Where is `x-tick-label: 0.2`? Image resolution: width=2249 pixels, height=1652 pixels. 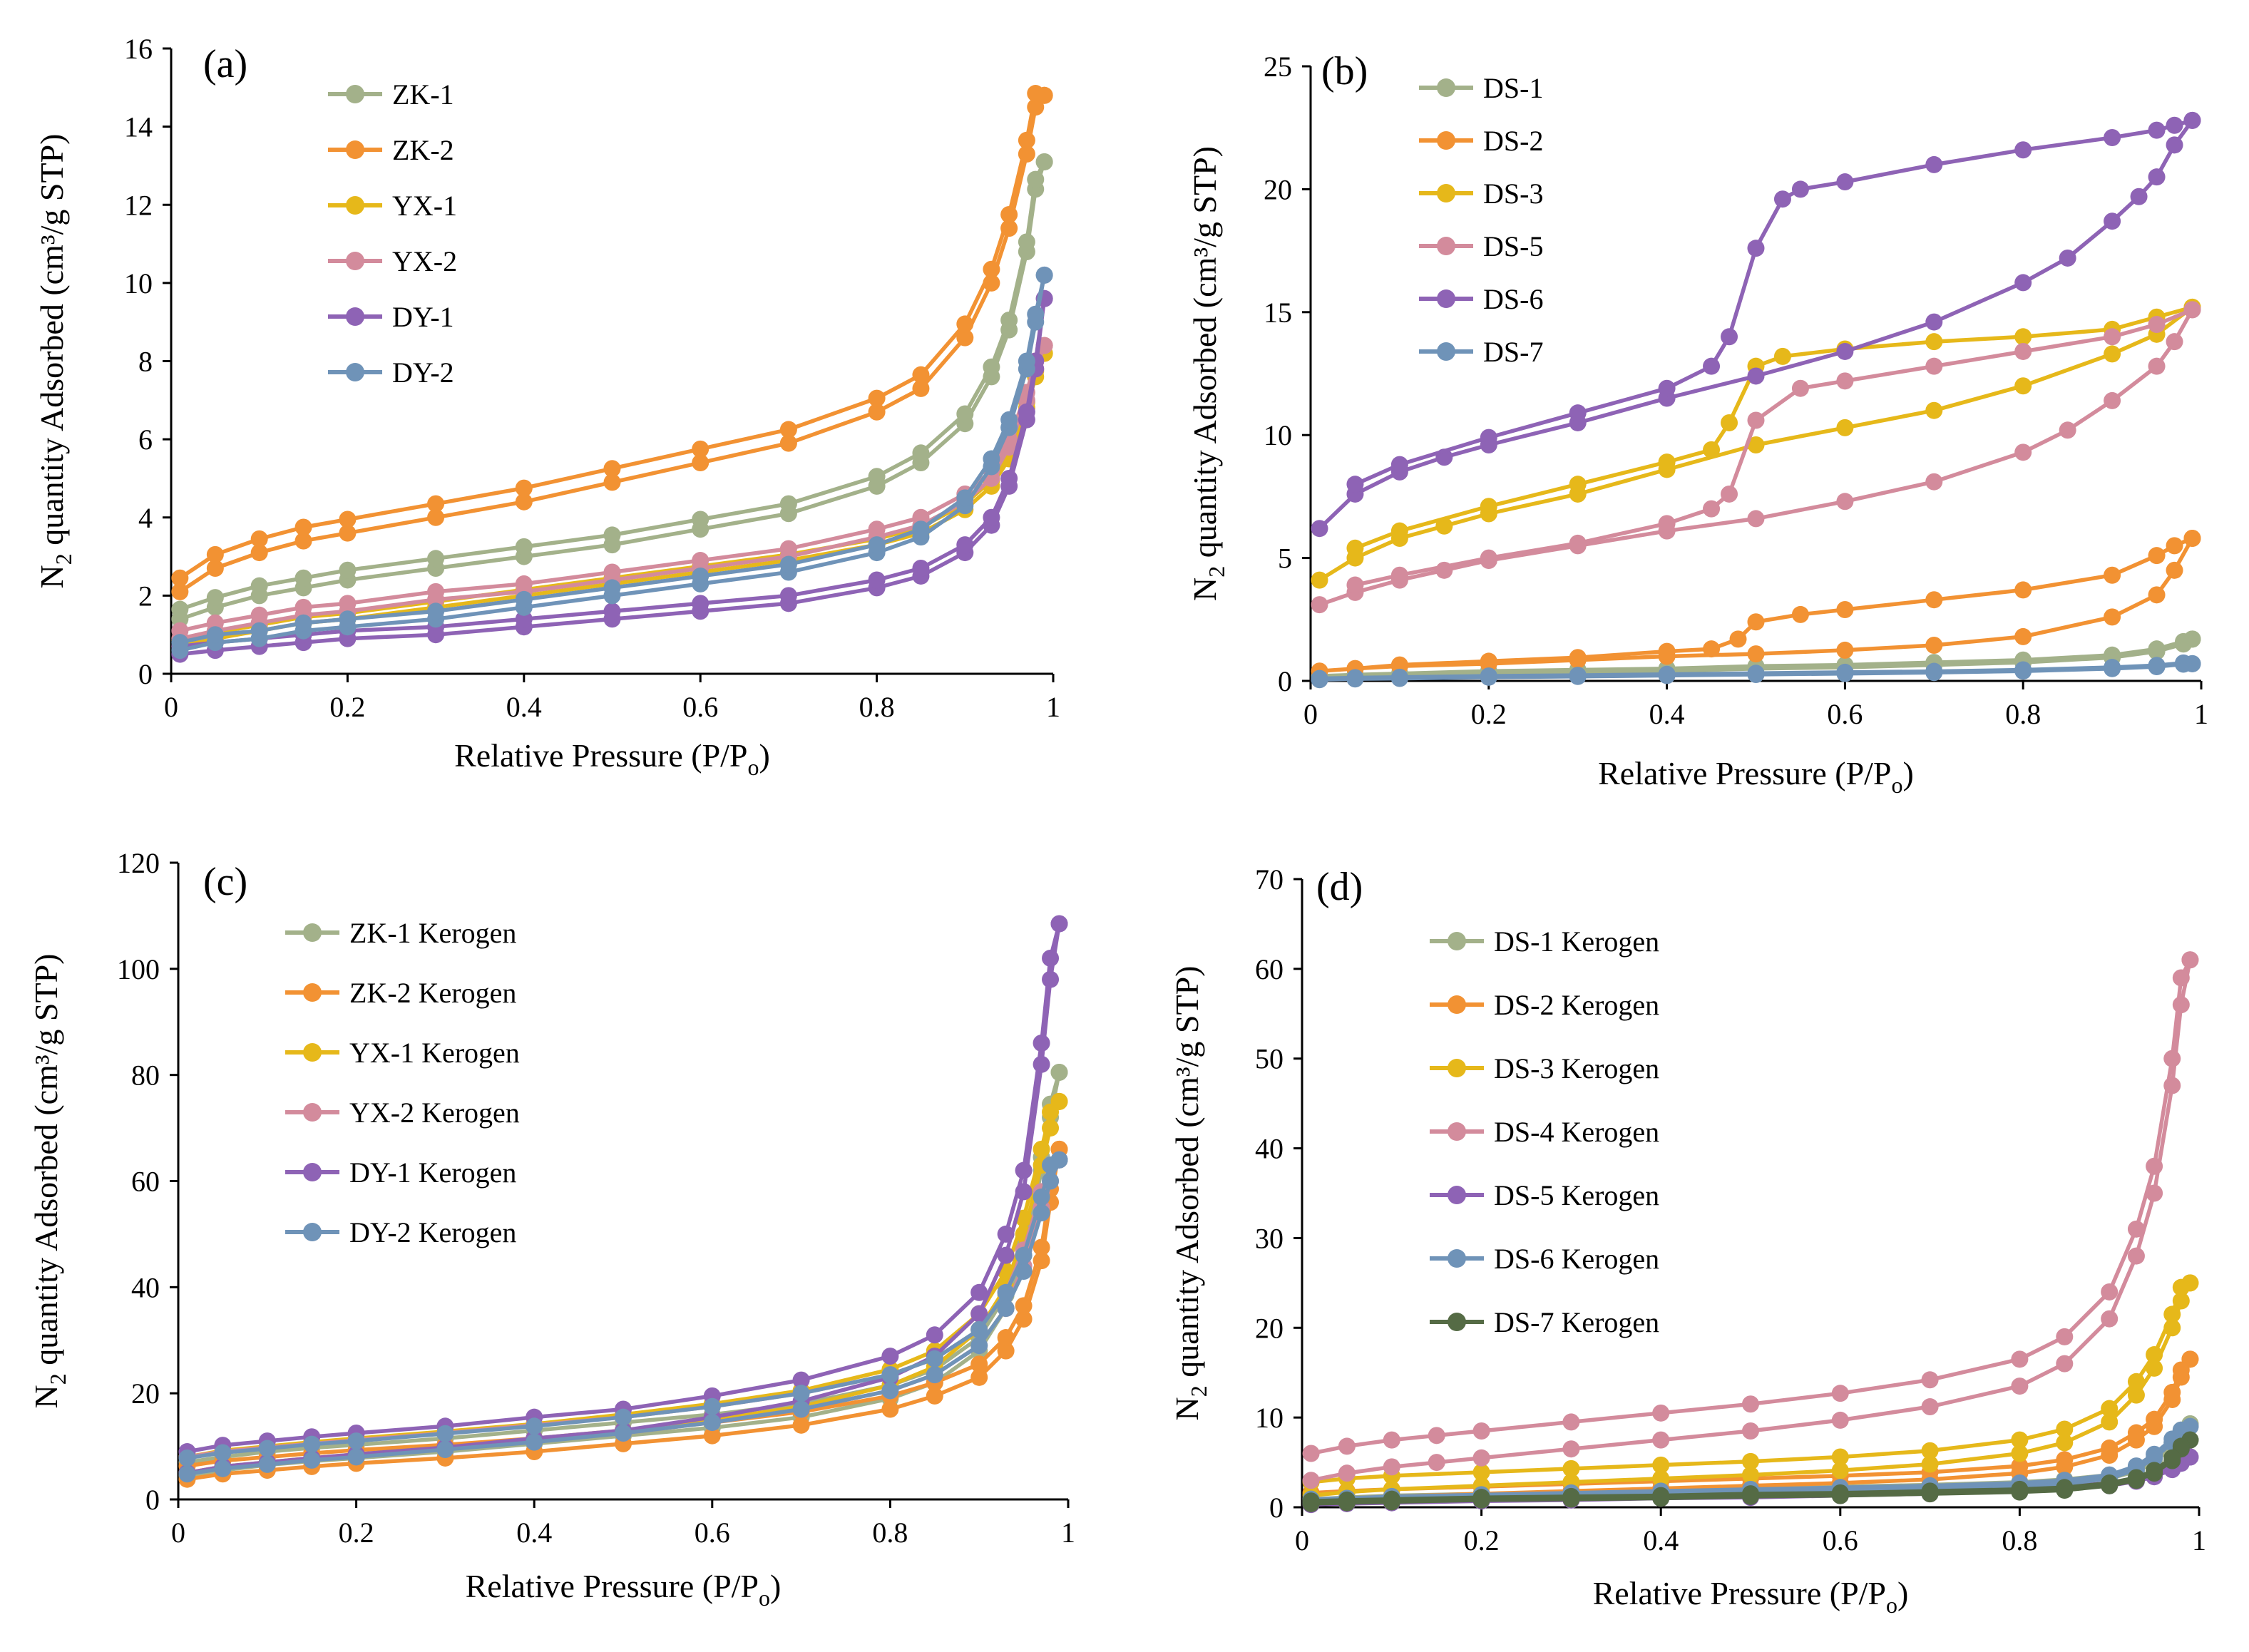
x-tick-label: 0.2 is located at coordinates (347, 707).